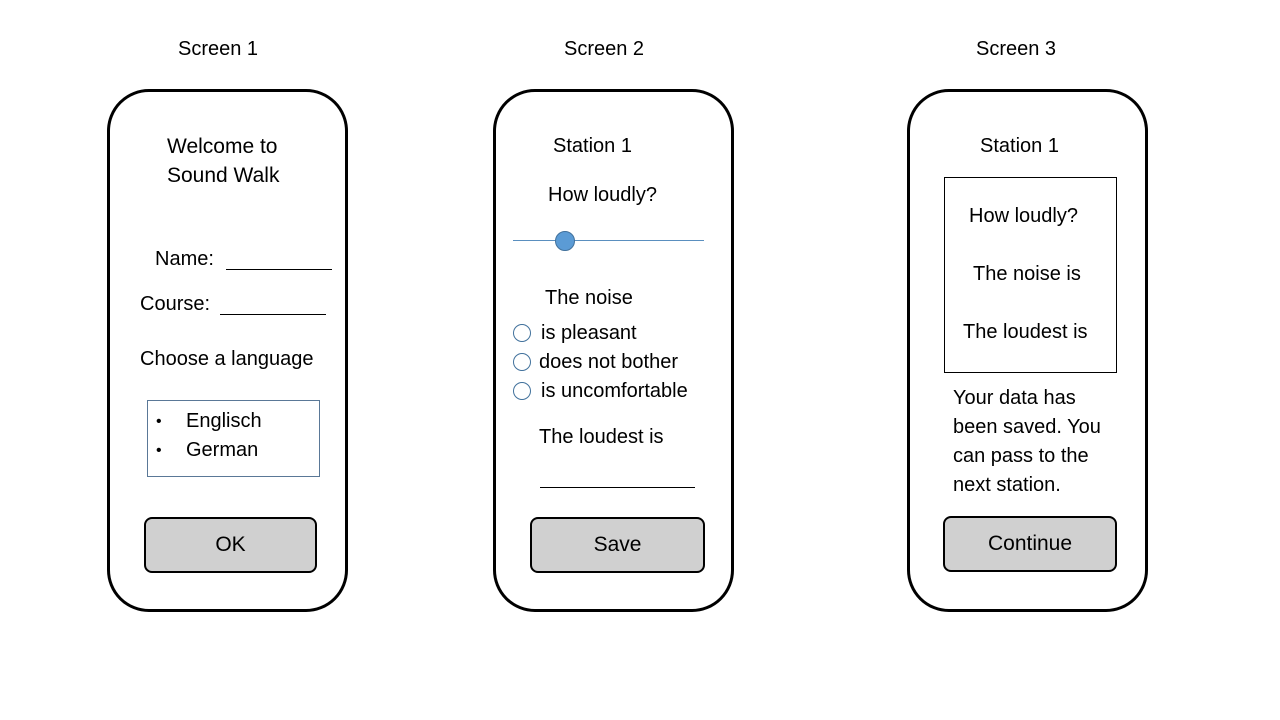 This screenshot has width=1280, height=720. Describe the element at coordinates (589, 298) in the screenshot. I see `noise-heading: The noise` at that location.